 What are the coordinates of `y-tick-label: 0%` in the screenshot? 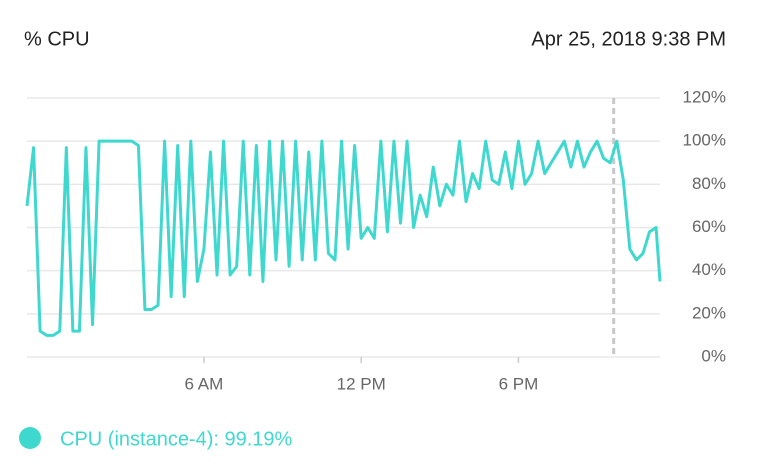 It's located at (713, 355).